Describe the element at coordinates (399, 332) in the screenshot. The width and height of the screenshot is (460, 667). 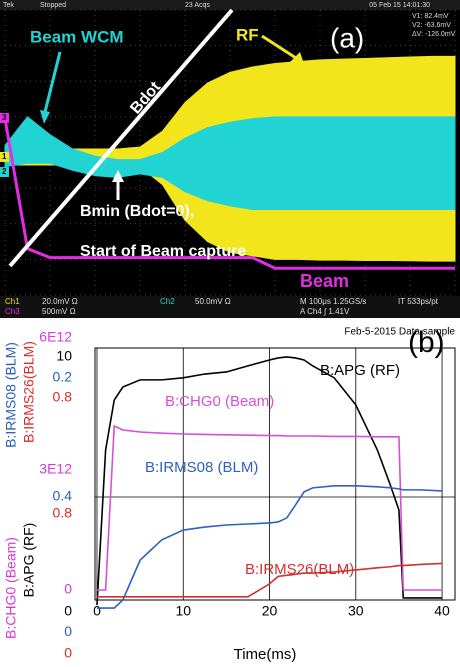
I see `data-note: Feb-5-2015 Data sample` at that location.